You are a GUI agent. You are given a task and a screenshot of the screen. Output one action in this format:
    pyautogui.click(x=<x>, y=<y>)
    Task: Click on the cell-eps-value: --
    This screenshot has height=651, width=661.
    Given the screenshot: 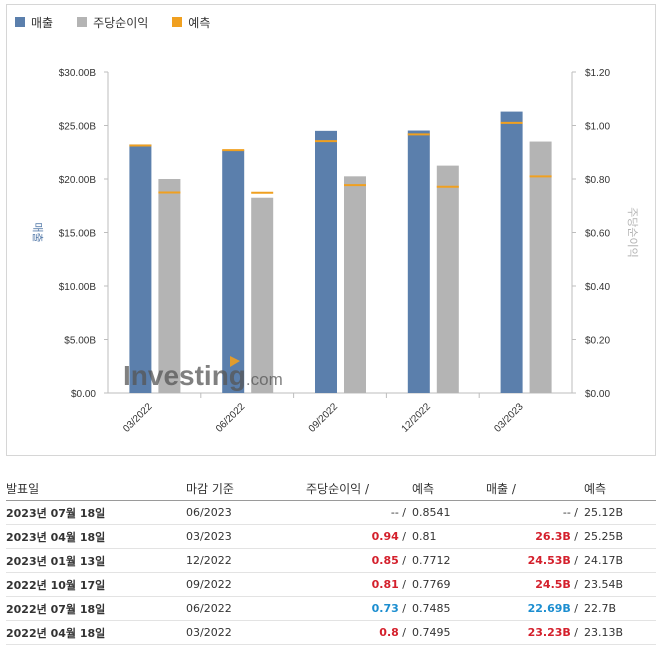 What is the action you would take?
    pyautogui.click(x=394, y=512)
    